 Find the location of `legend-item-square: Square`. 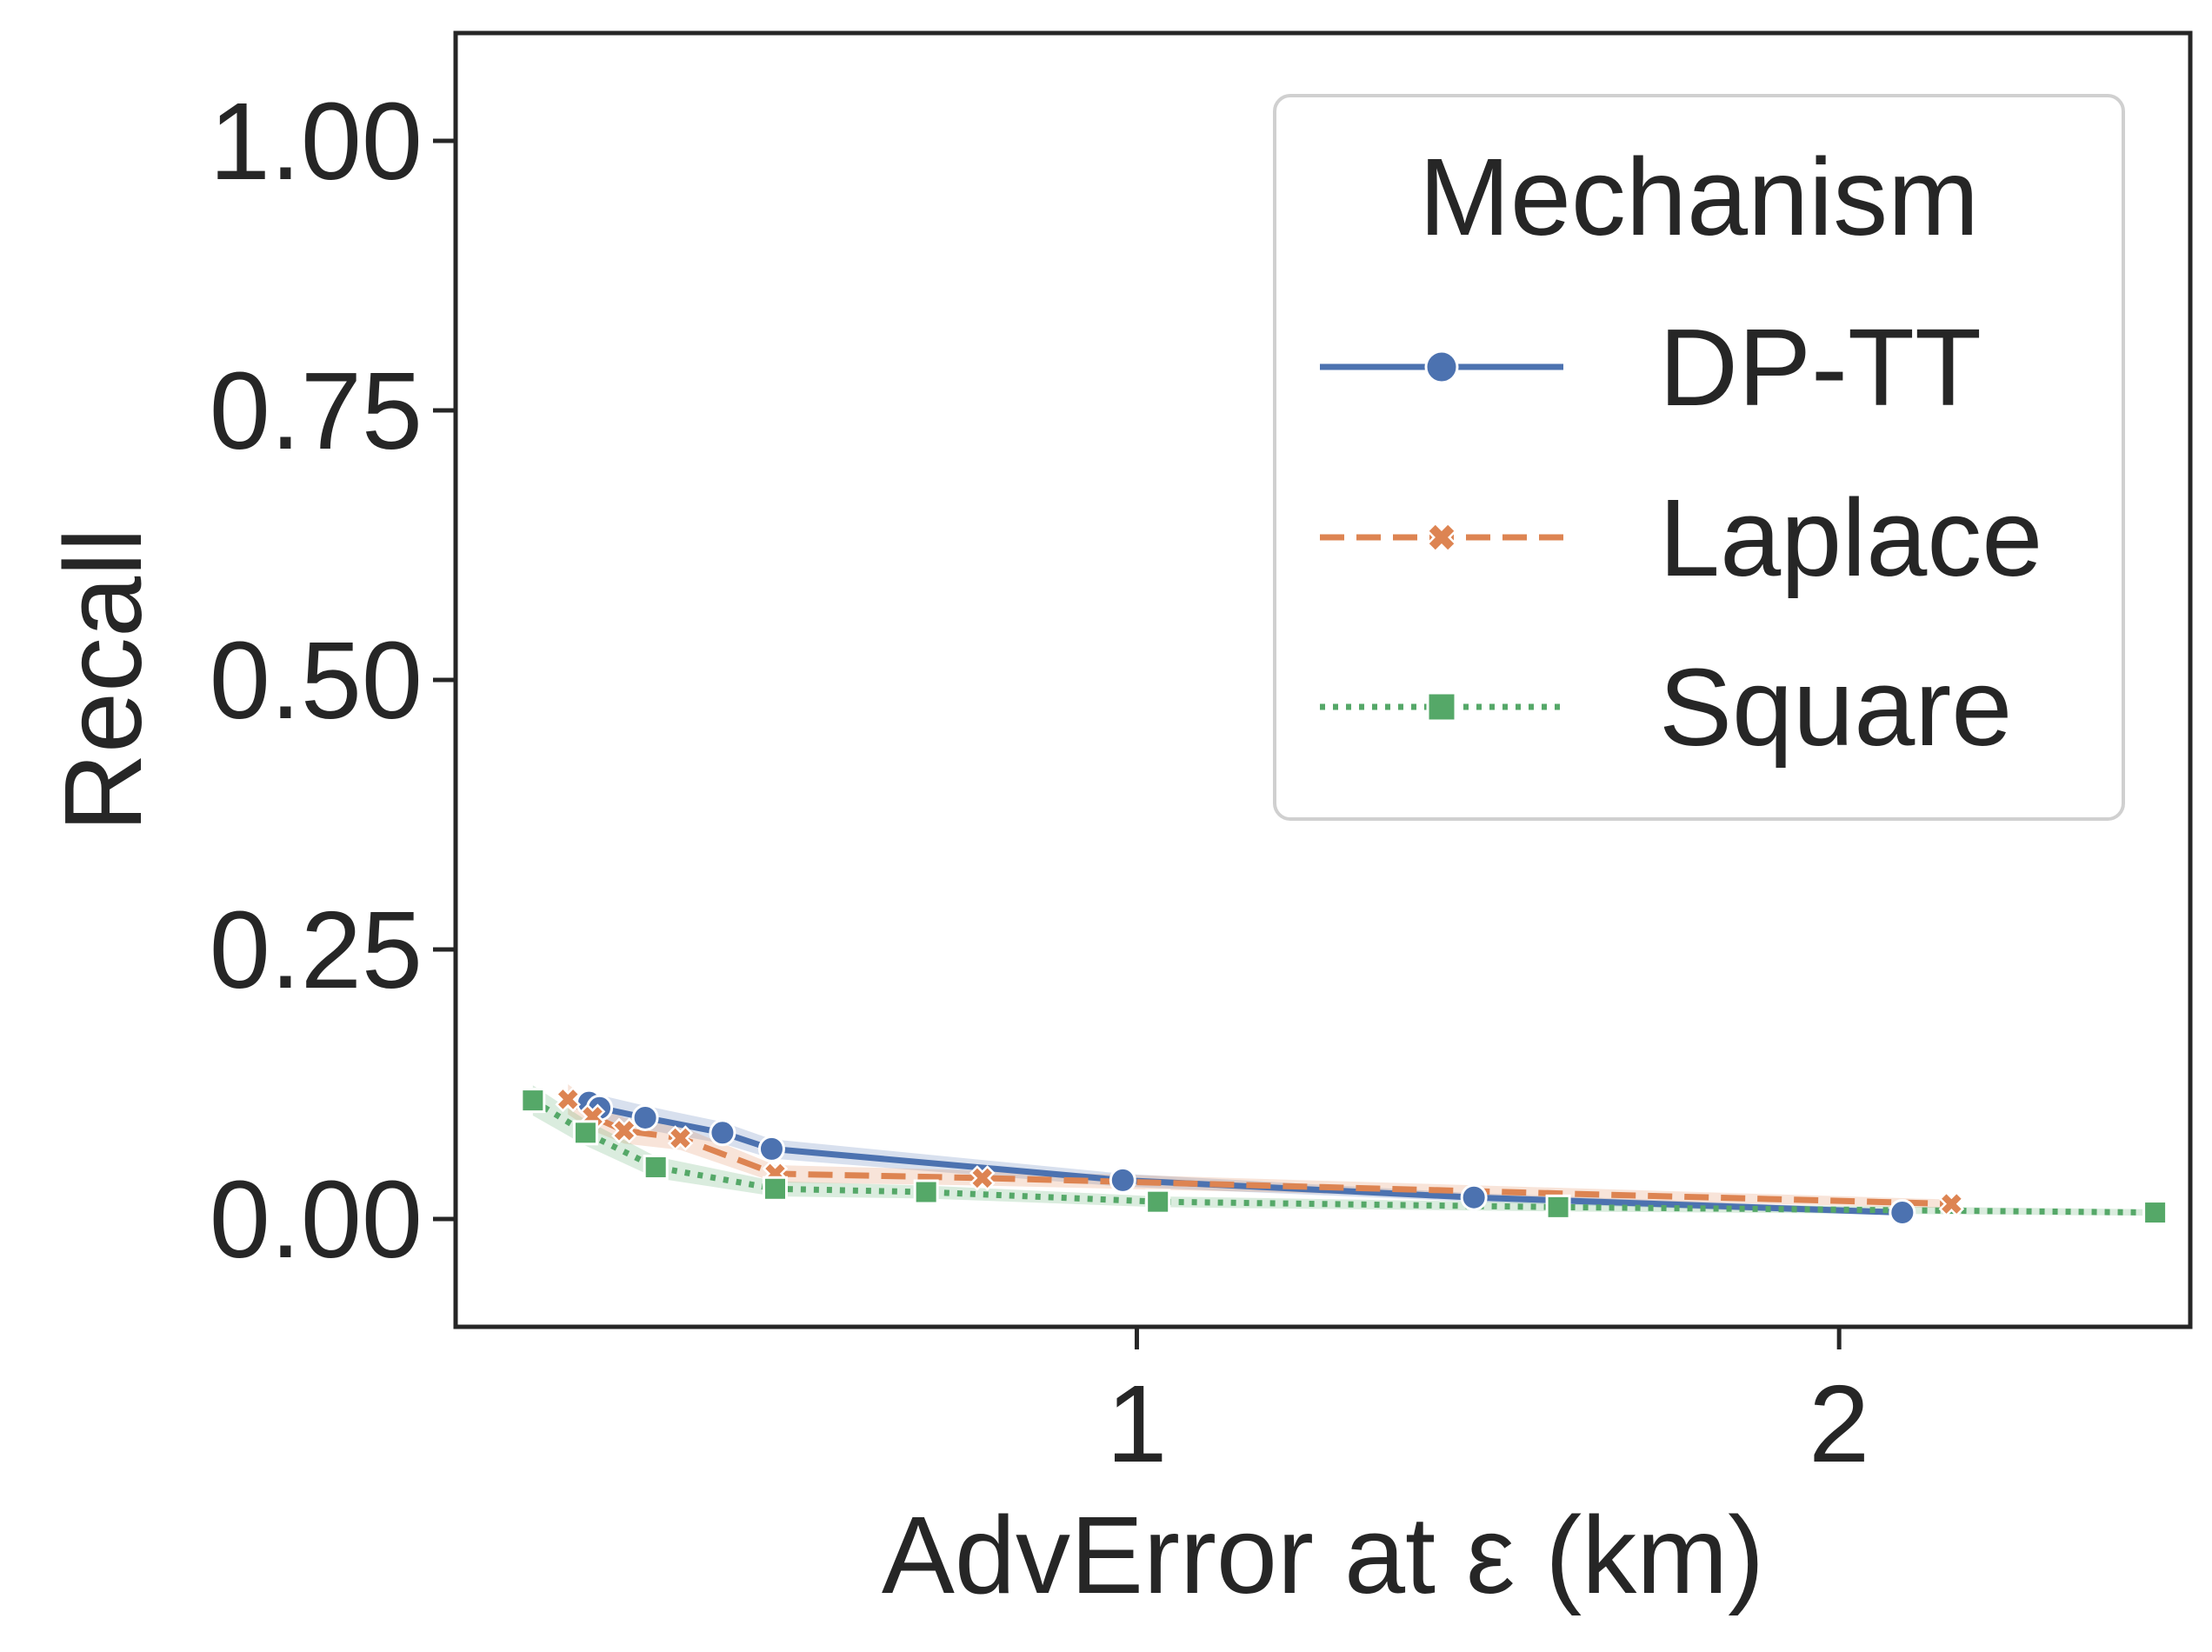

legend-item-square: Square is located at coordinates (1666, 707).